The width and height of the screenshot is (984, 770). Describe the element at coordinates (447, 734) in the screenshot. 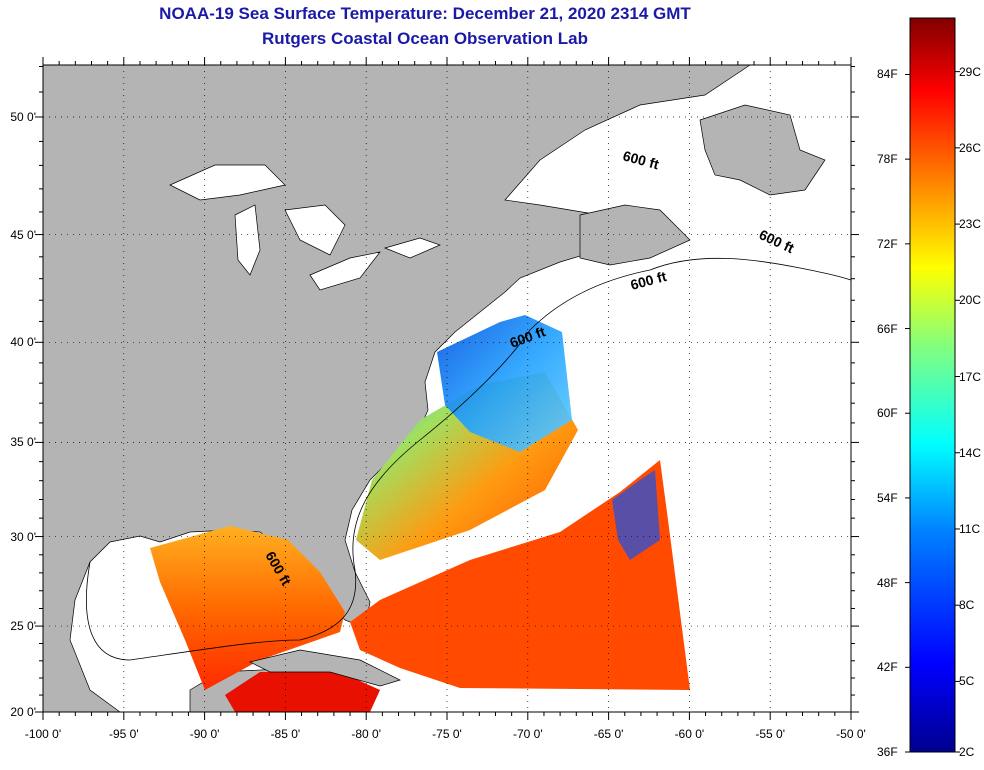

I see `lon-label: -75 0'` at that location.